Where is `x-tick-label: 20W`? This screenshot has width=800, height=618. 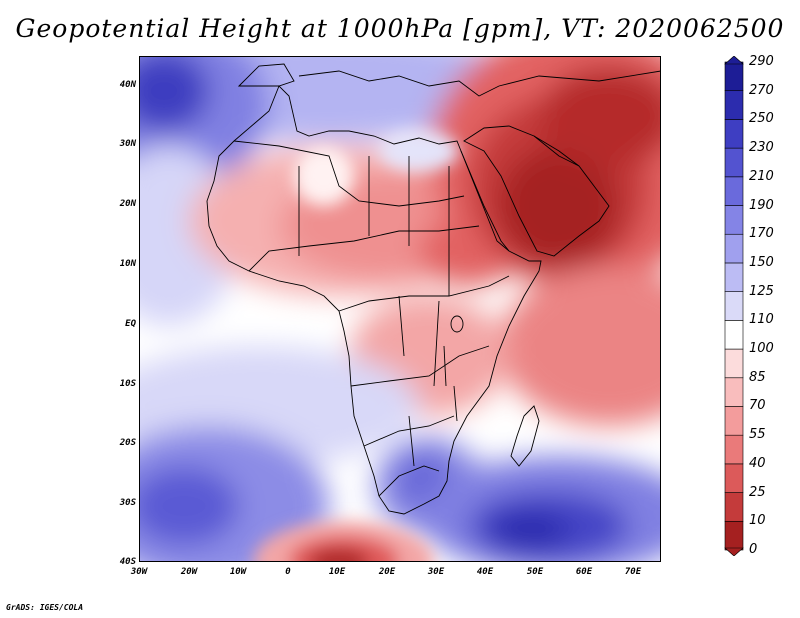
x-tick-label: 20W is located at coordinates (189, 572).